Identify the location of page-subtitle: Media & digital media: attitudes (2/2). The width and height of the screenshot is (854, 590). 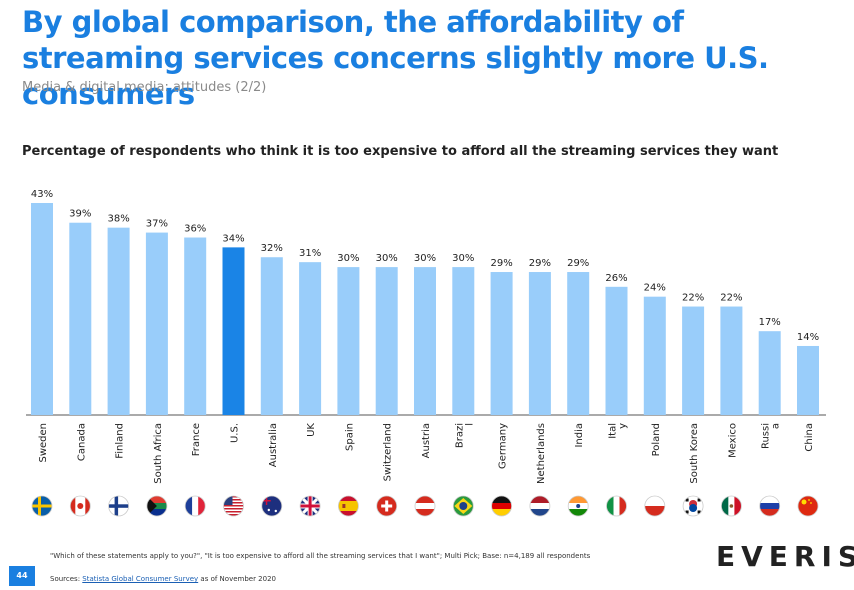
(144, 87).